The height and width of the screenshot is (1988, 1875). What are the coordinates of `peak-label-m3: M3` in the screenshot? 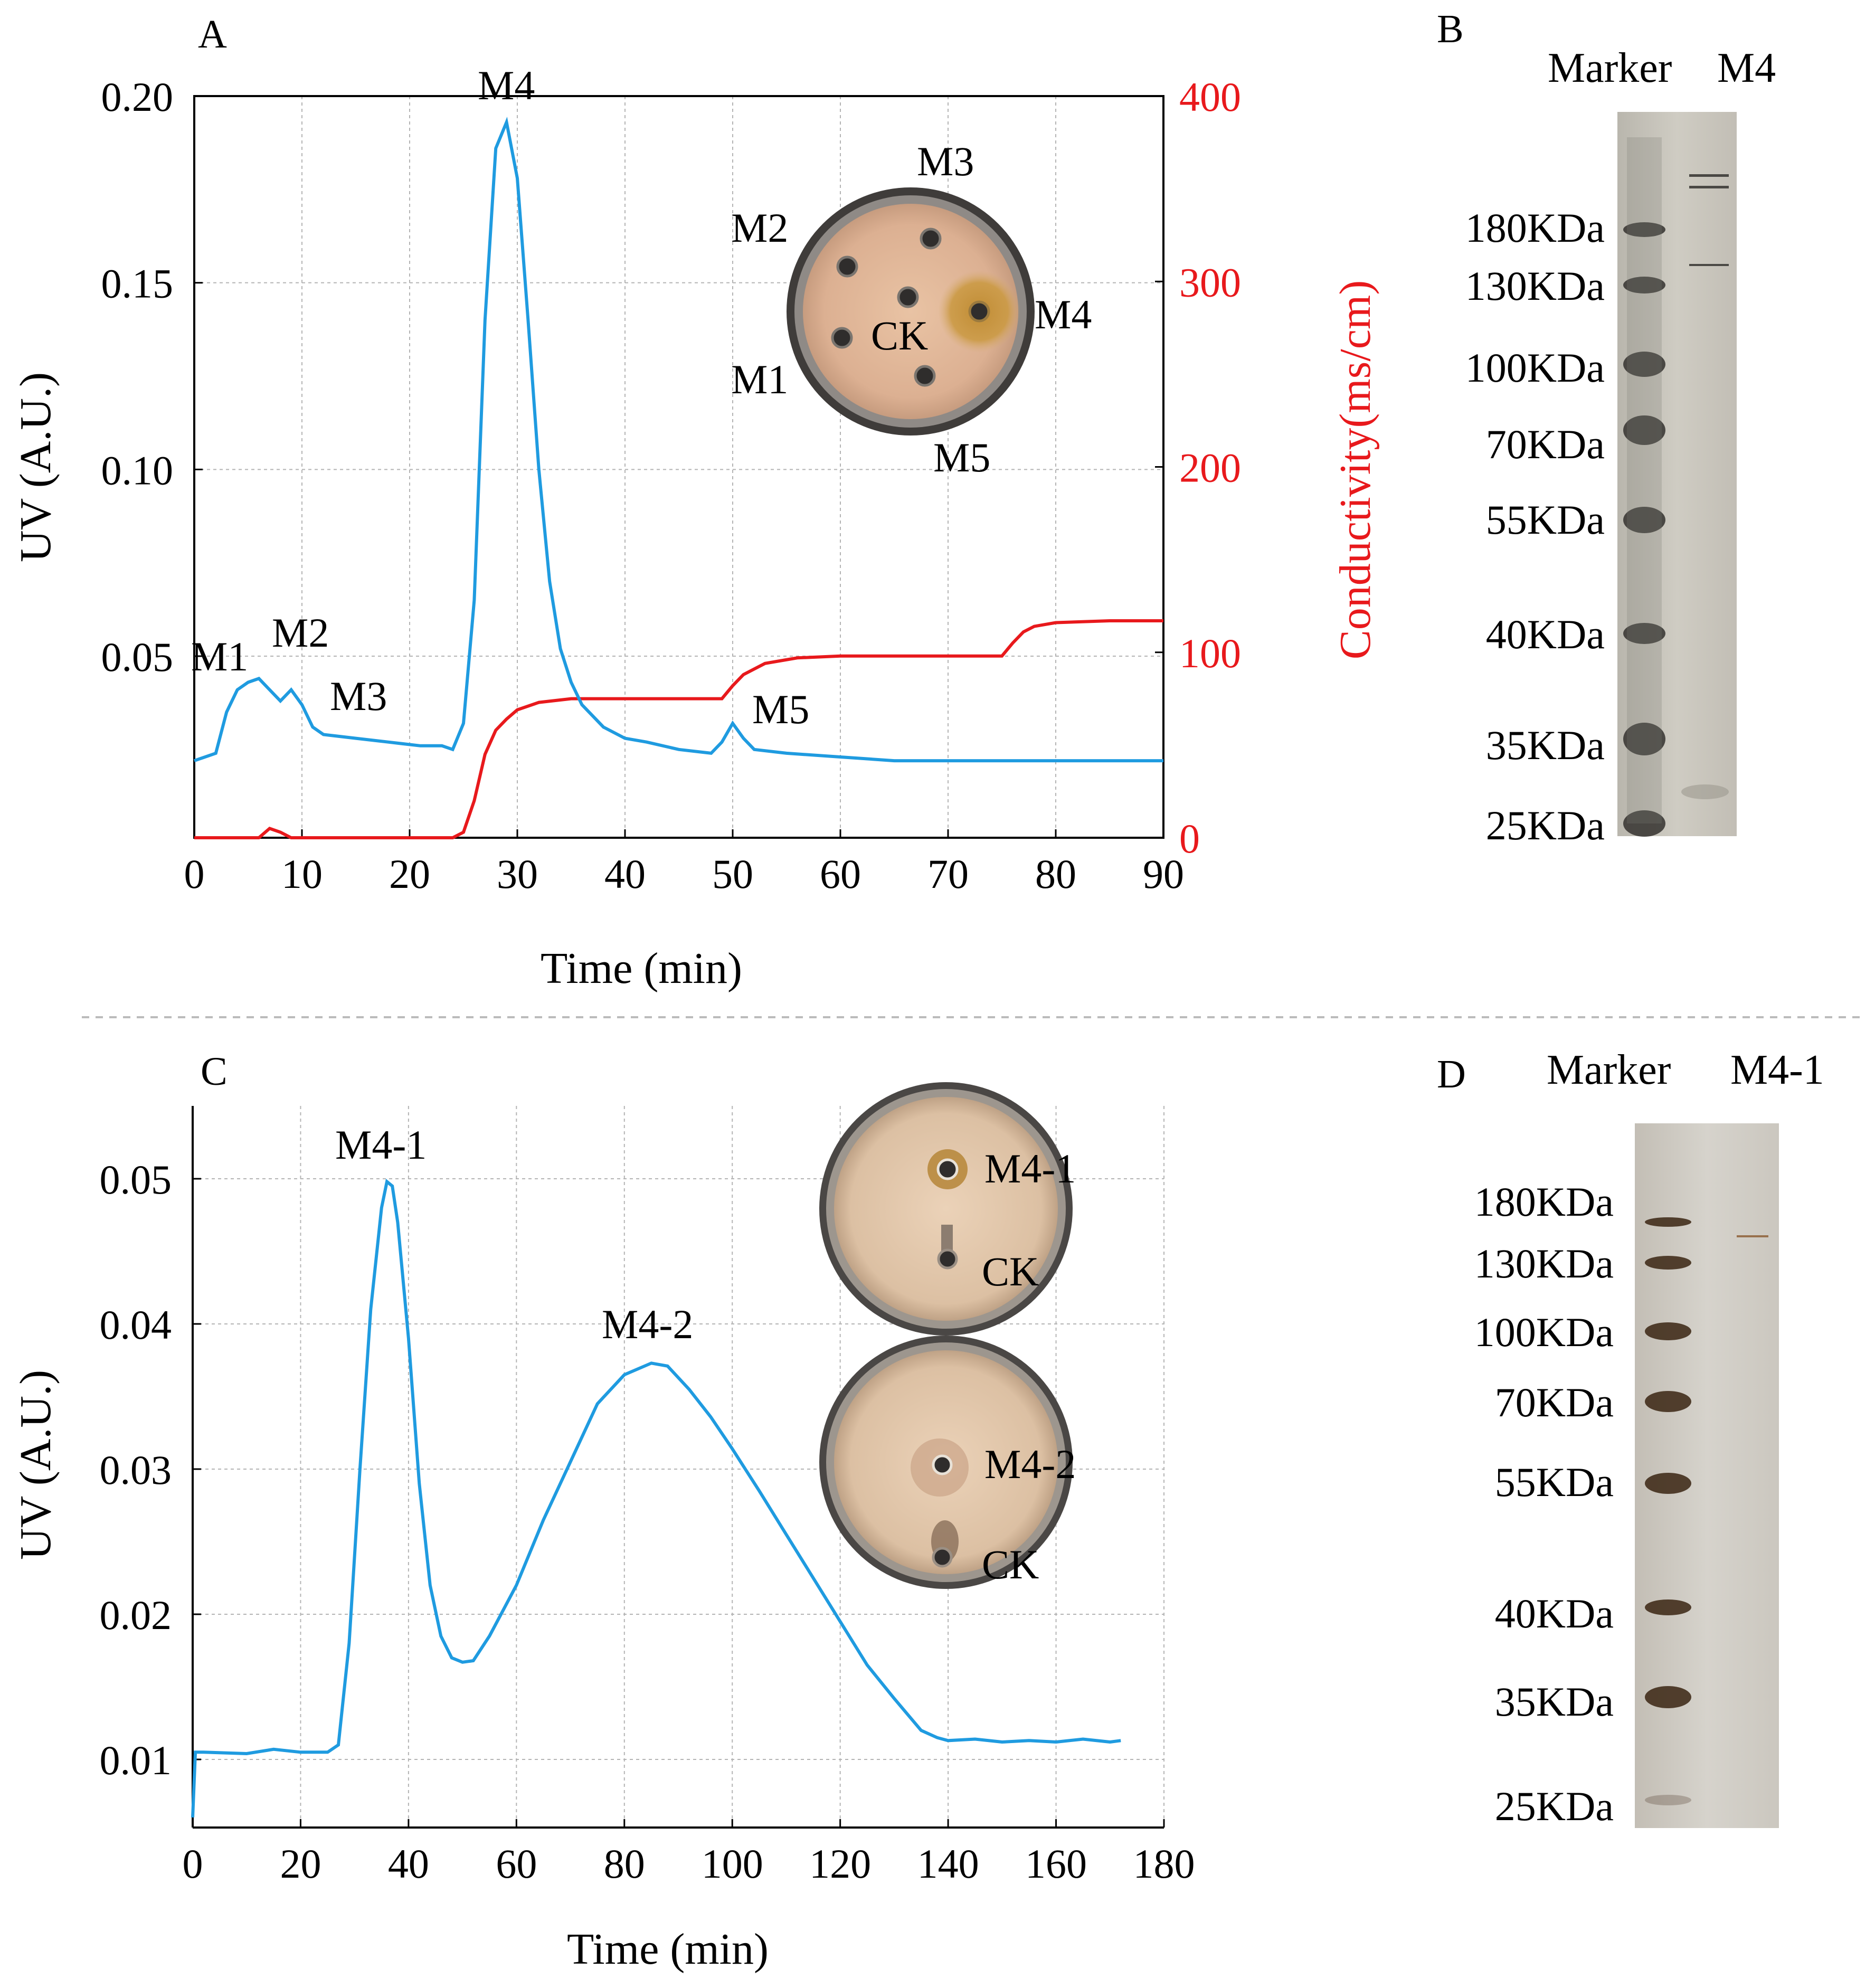 It's located at (358, 696).